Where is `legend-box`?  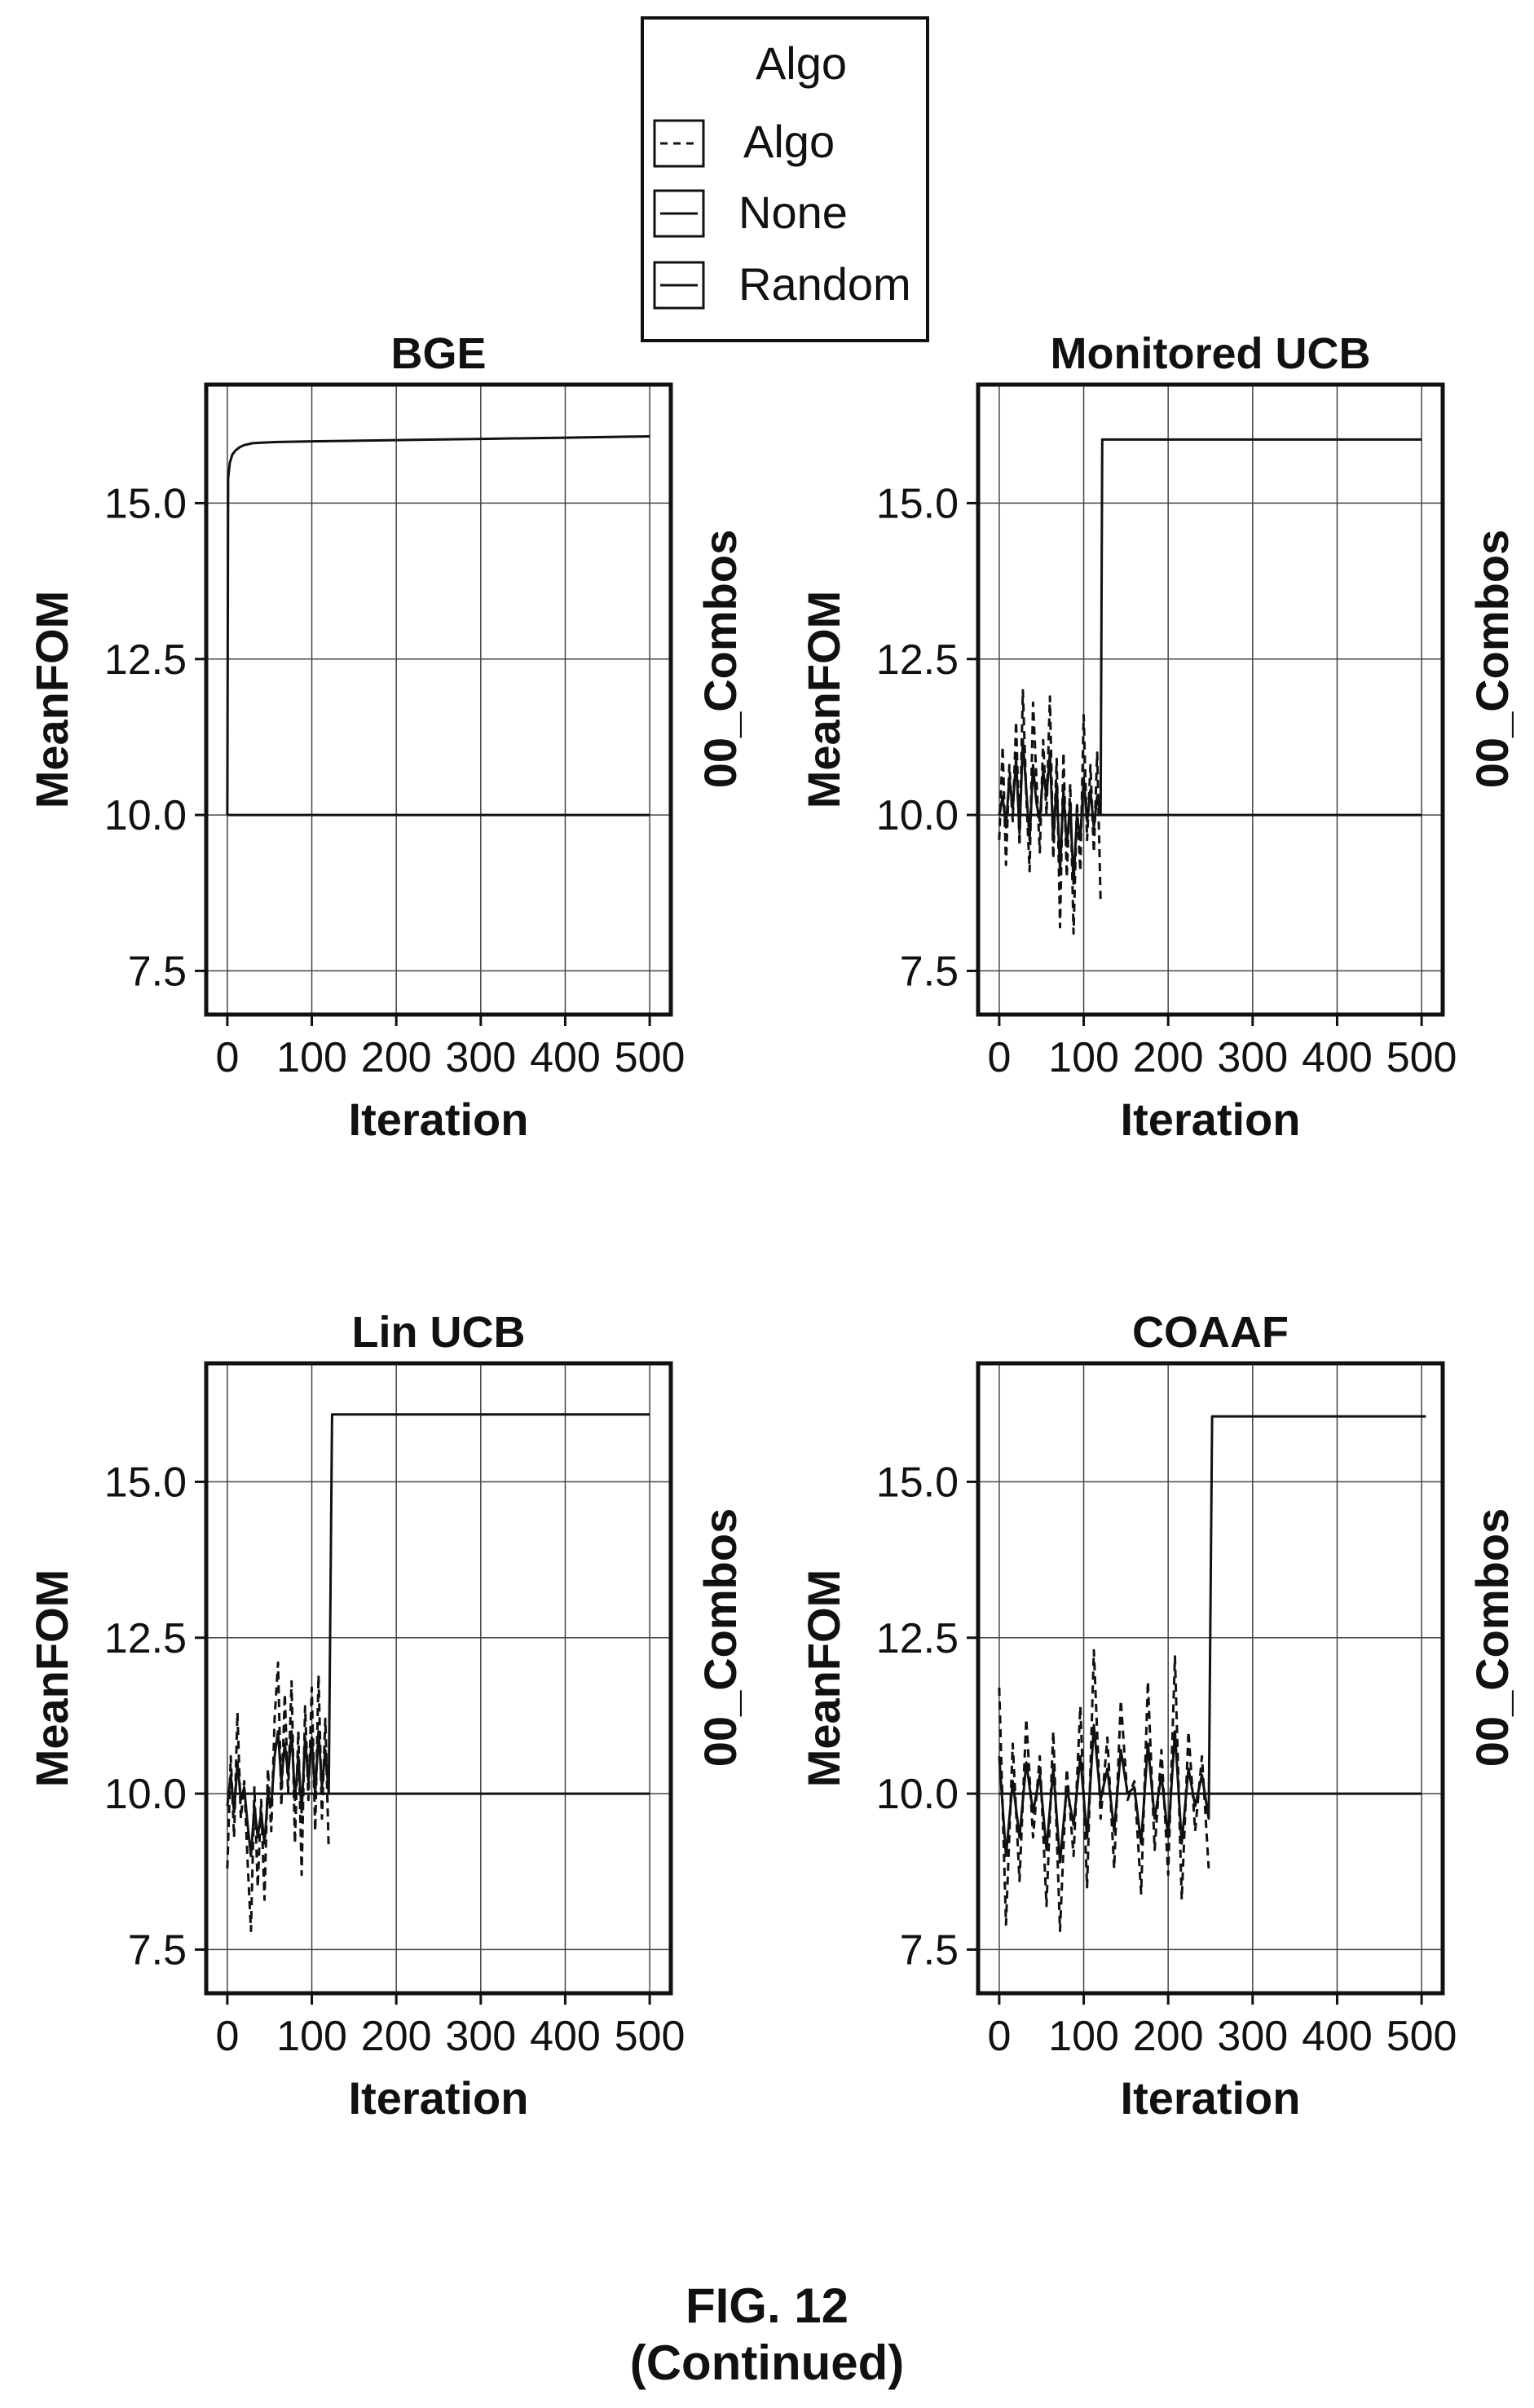
legend-box is located at coordinates (785, 179).